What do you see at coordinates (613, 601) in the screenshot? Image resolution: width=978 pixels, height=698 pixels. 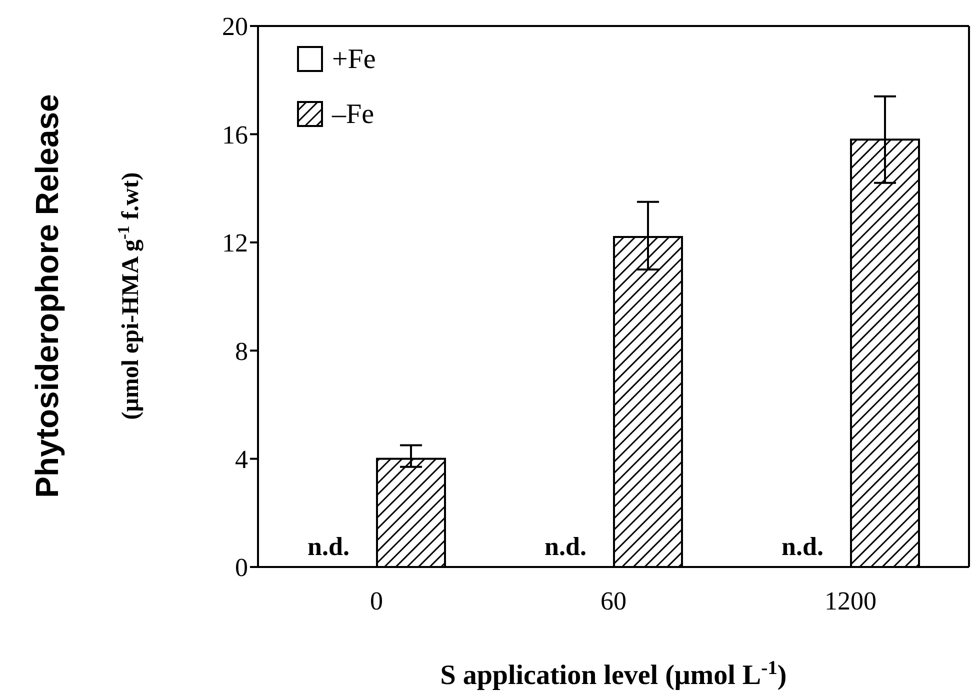 I see `x-tick-label: 60` at bounding box center [613, 601].